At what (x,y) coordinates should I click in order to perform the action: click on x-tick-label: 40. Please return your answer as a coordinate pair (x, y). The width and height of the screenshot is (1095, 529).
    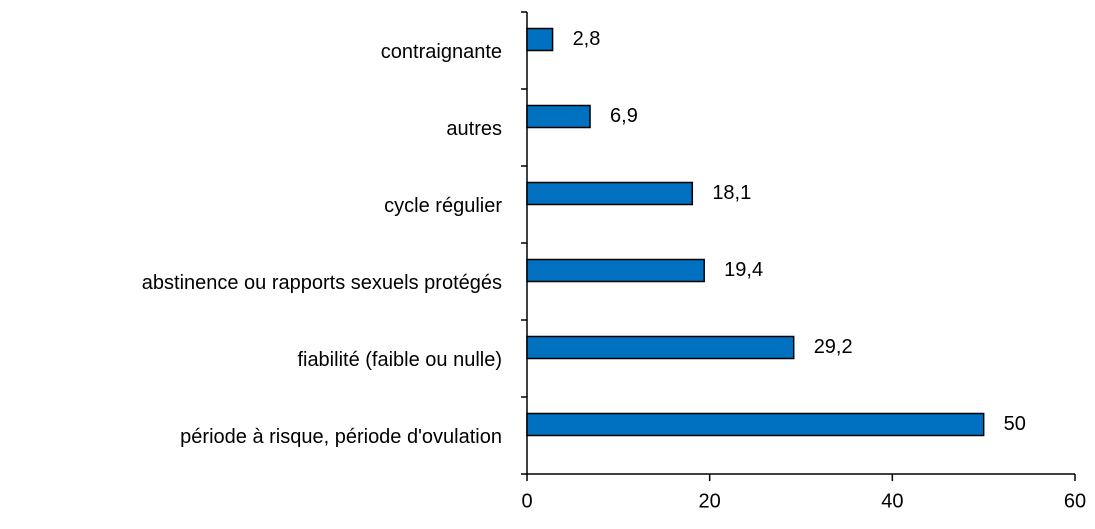
    Looking at the image, I should click on (892, 501).